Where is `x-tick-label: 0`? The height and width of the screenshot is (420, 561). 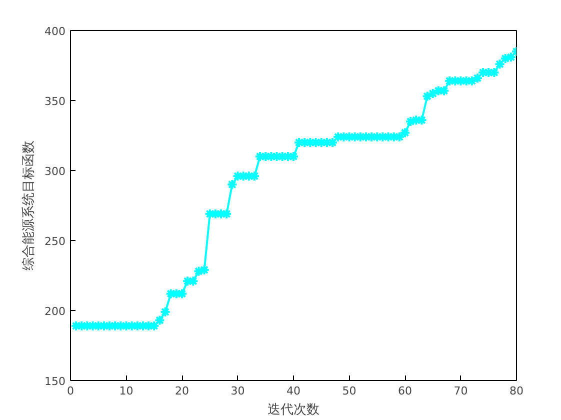 x-tick-label: 0 is located at coordinates (70, 391).